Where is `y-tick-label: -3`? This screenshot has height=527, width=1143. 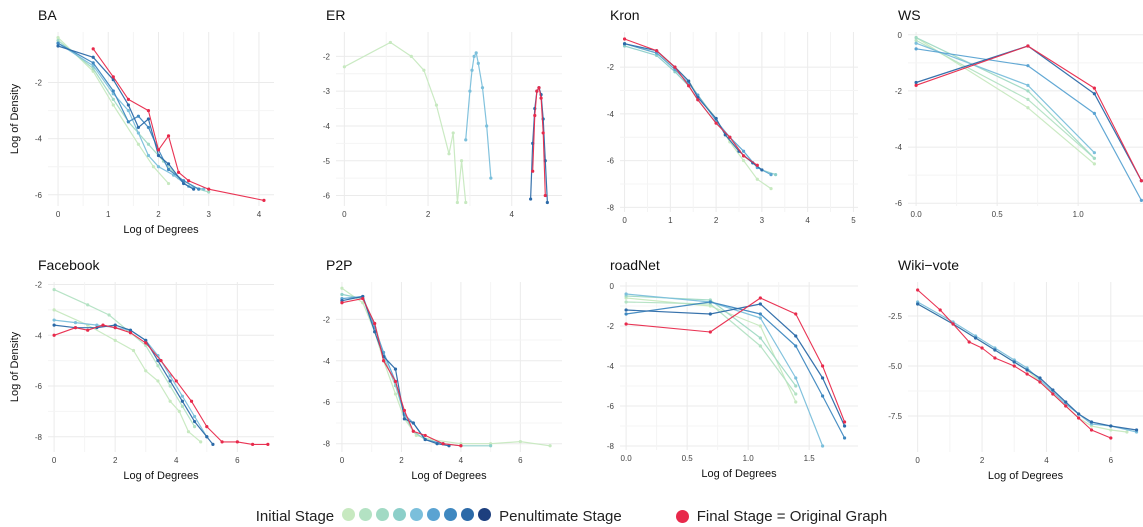 y-tick-label: -3 is located at coordinates (327, 91).